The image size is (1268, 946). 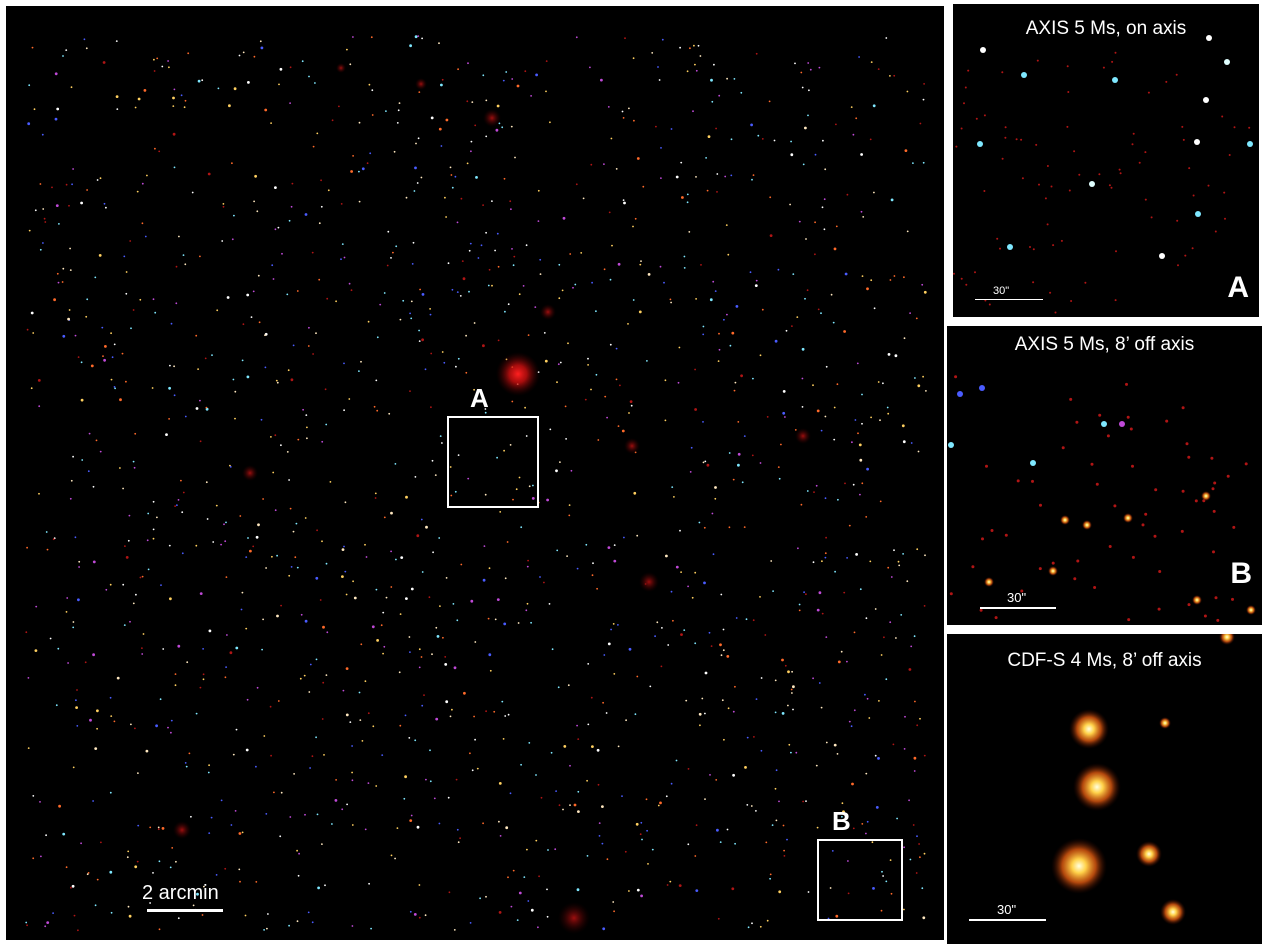 I want to click on extended-source, so click(x=1165, y=723).